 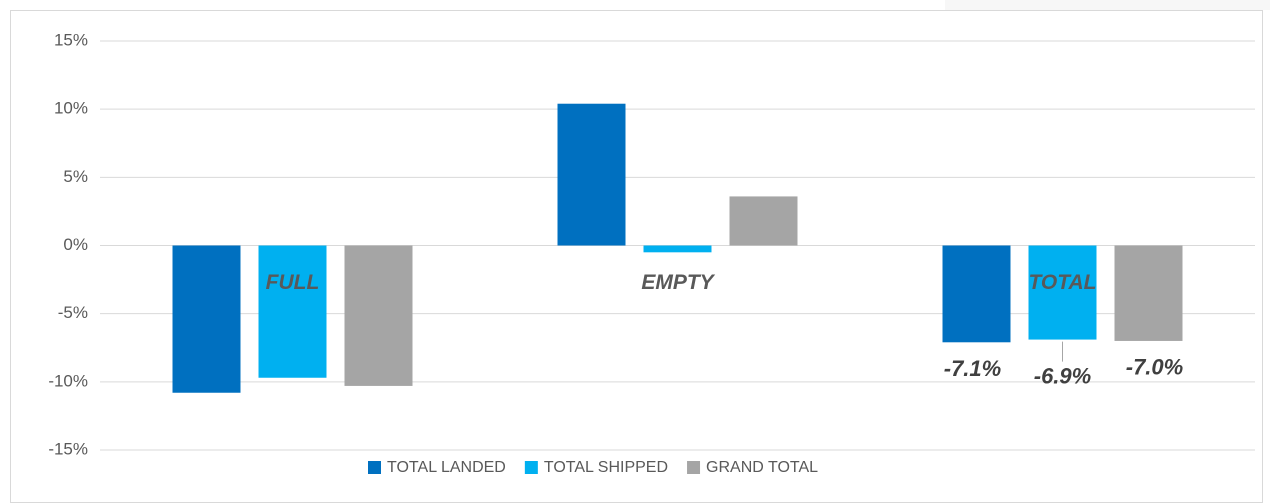 What do you see at coordinates (1107, 5) in the screenshot?
I see `background-strip` at bounding box center [1107, 5].